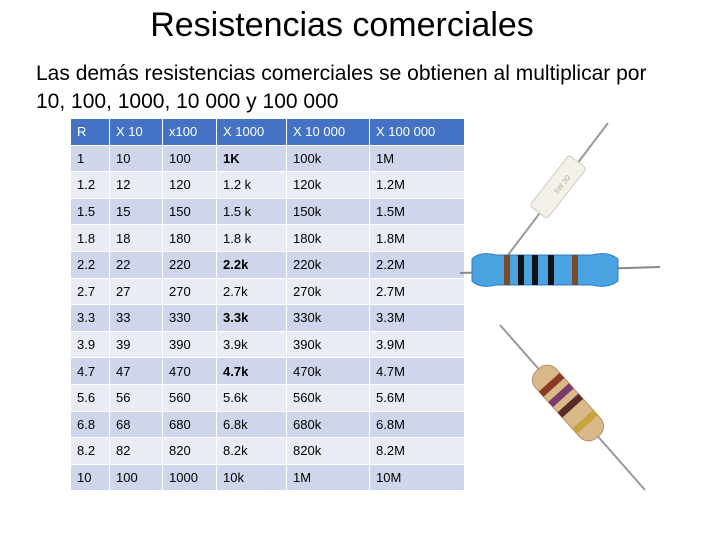  Describe the element at coordinates (328, 158) in the screenshot. I see `table-cell: 100k` at that location.